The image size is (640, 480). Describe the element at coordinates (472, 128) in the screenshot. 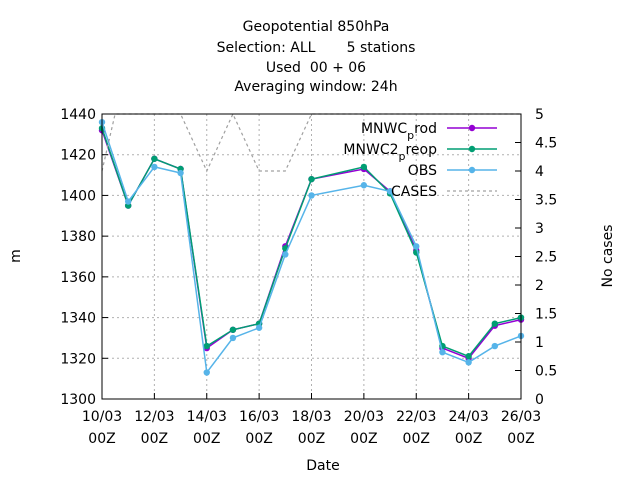

I see `legend-marker-mnwc-prod` at that location.